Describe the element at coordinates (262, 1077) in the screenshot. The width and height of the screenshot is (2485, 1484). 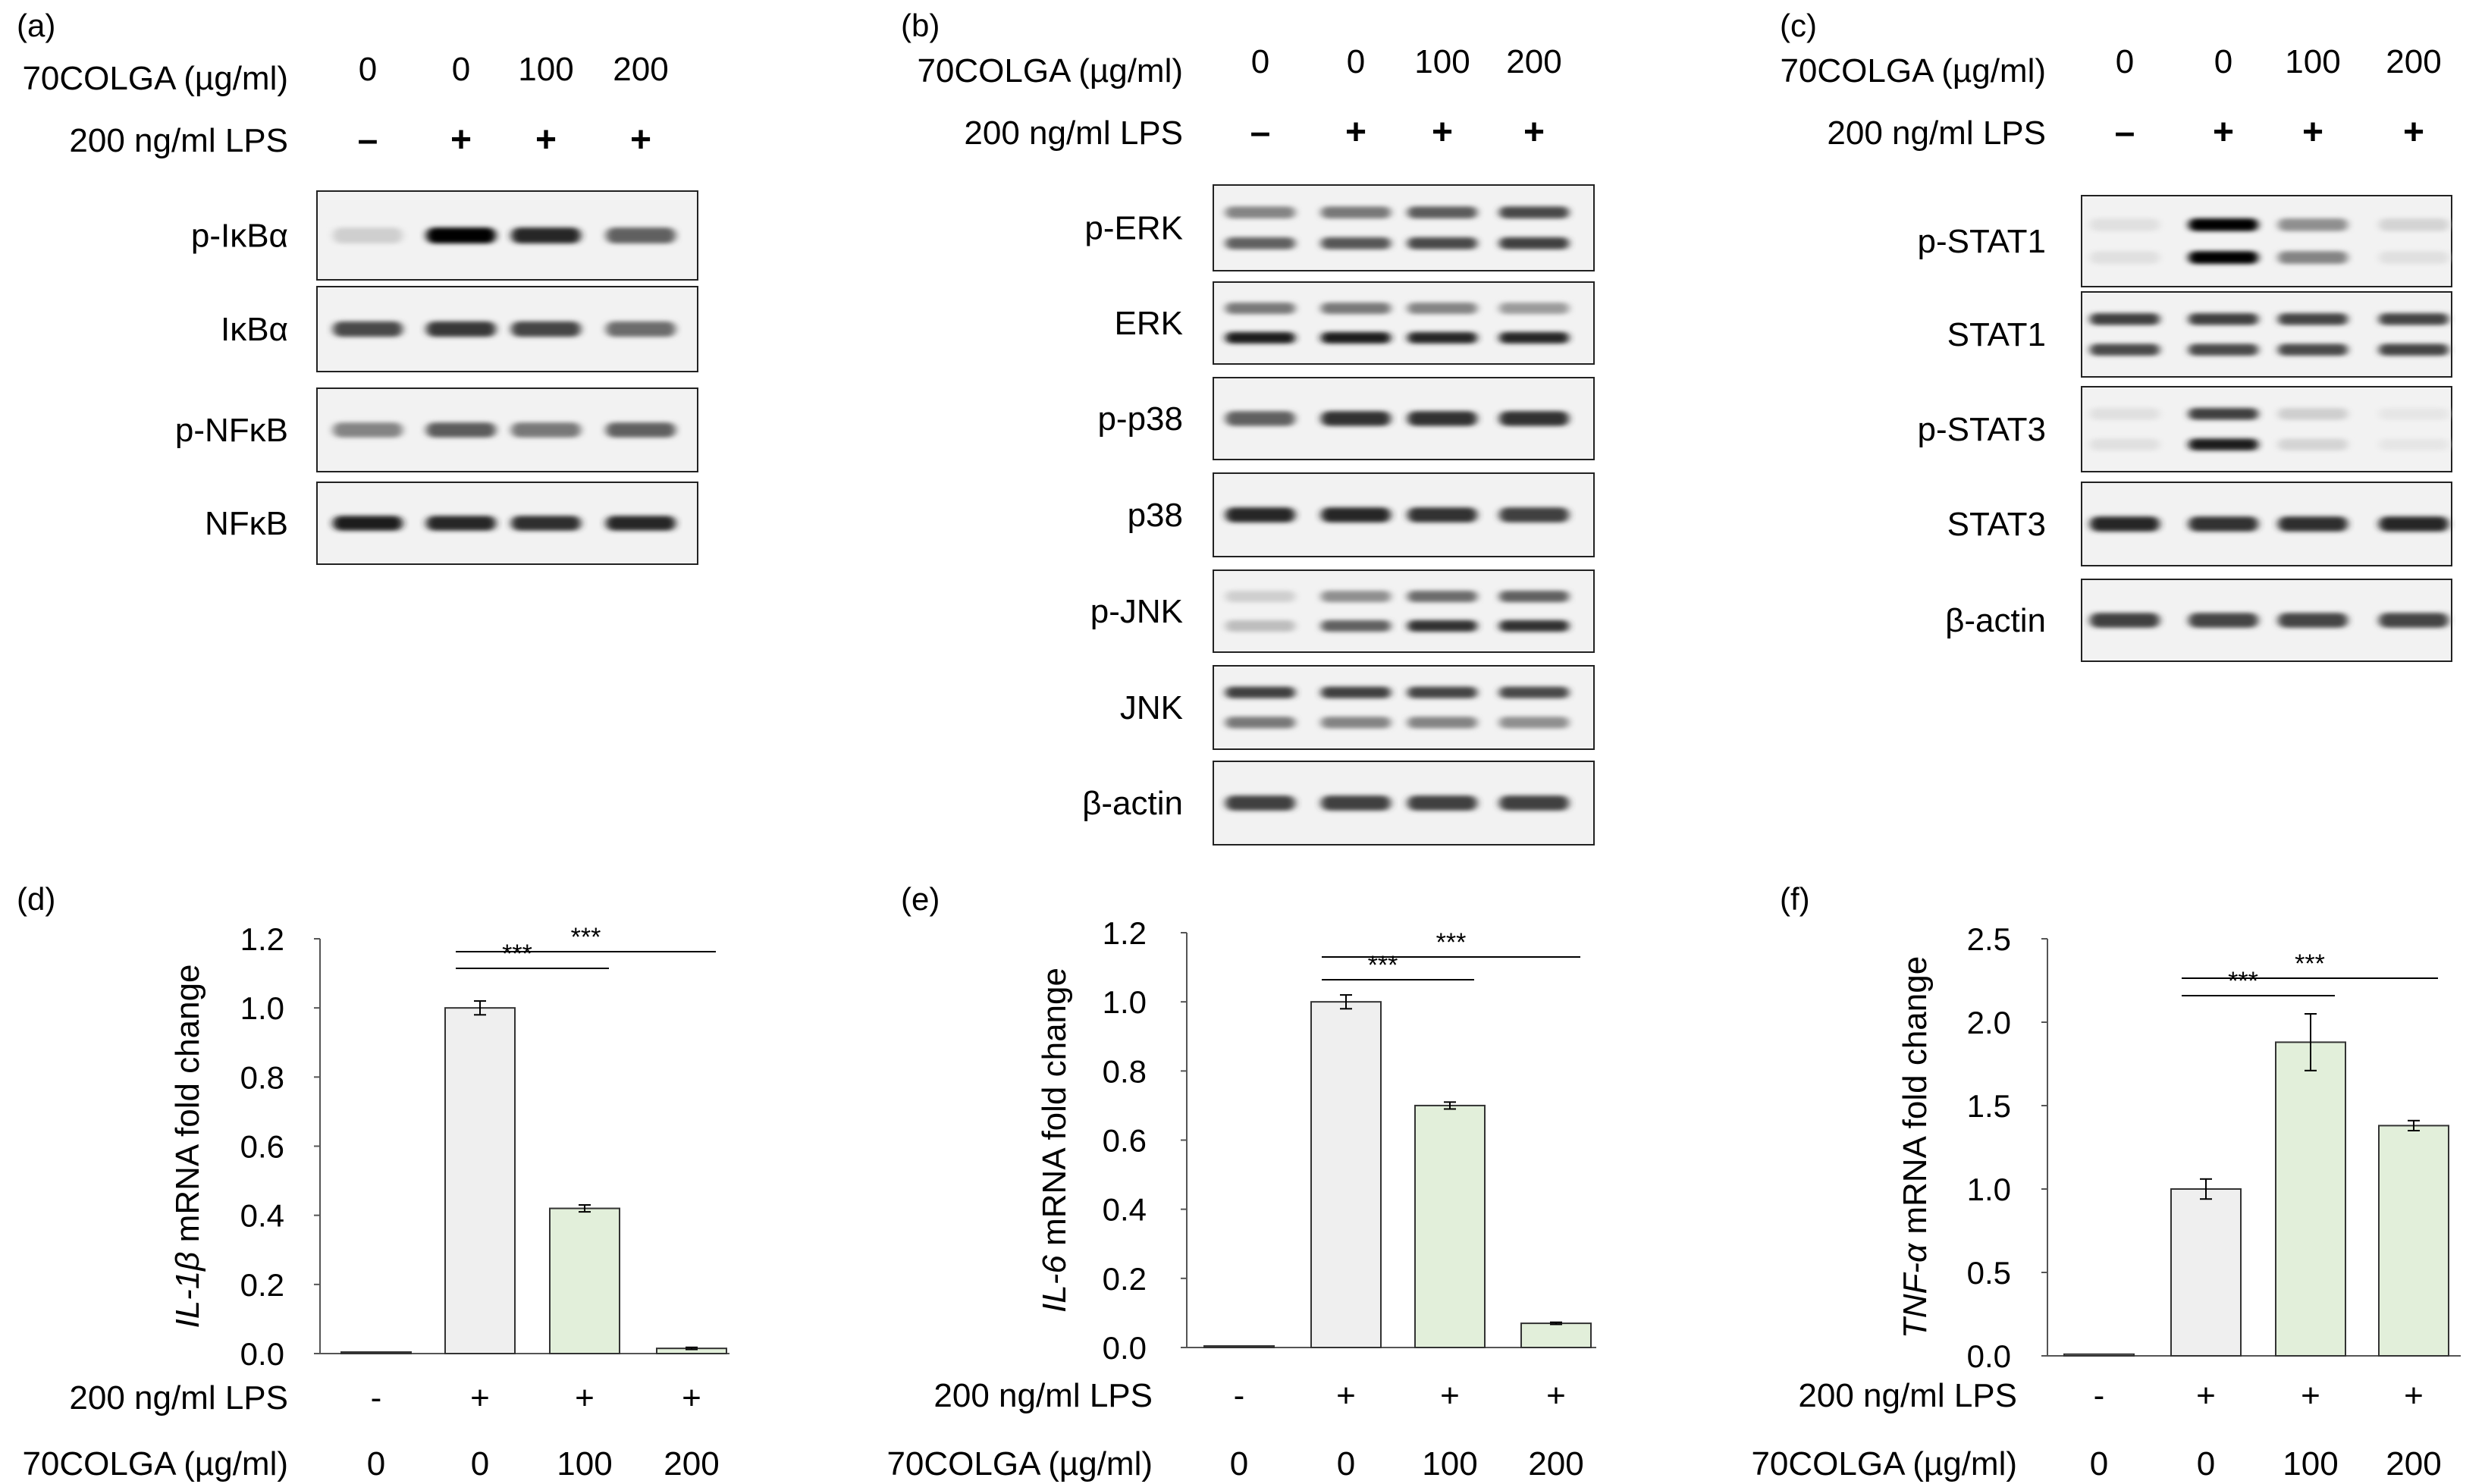
I see `y-tick-label: 0.8` at that location.